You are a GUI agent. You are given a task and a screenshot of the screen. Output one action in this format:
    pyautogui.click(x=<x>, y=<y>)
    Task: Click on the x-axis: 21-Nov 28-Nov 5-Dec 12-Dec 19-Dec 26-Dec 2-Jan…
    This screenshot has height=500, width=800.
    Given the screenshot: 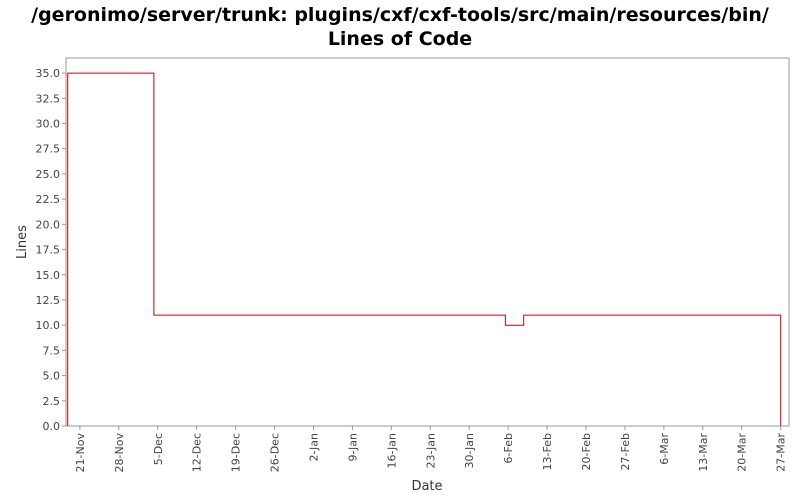 What is the action you would take?
    pyautogui.click(x=431, y=449)
    